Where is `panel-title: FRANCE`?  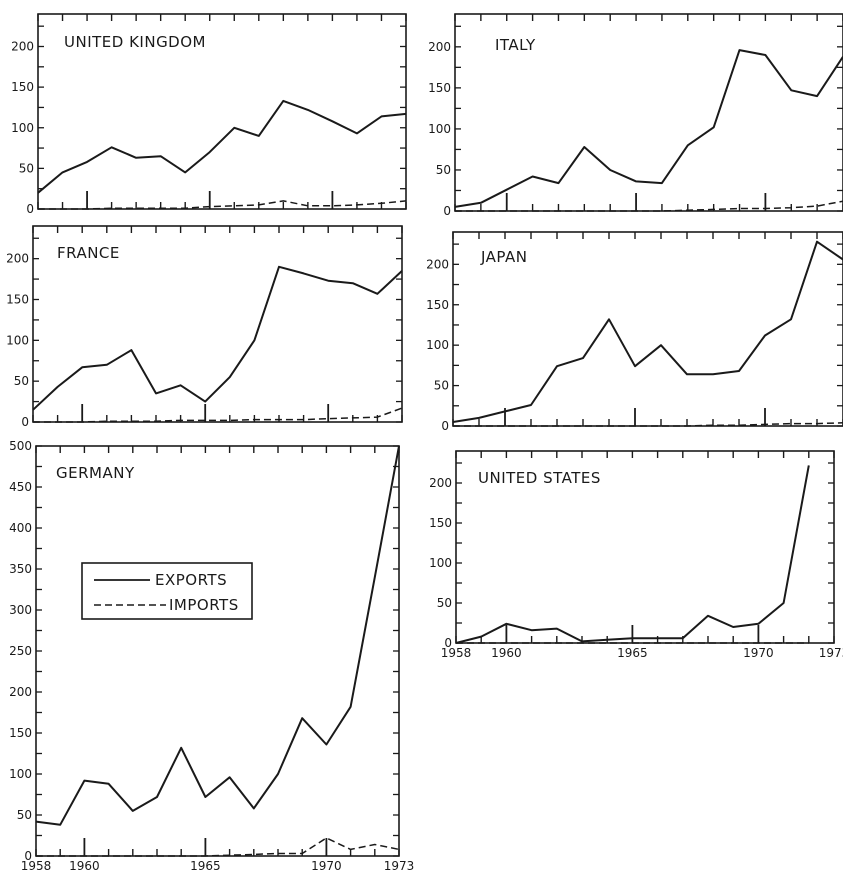
panel-title: FRANCE is located at coordinates (88, 253).